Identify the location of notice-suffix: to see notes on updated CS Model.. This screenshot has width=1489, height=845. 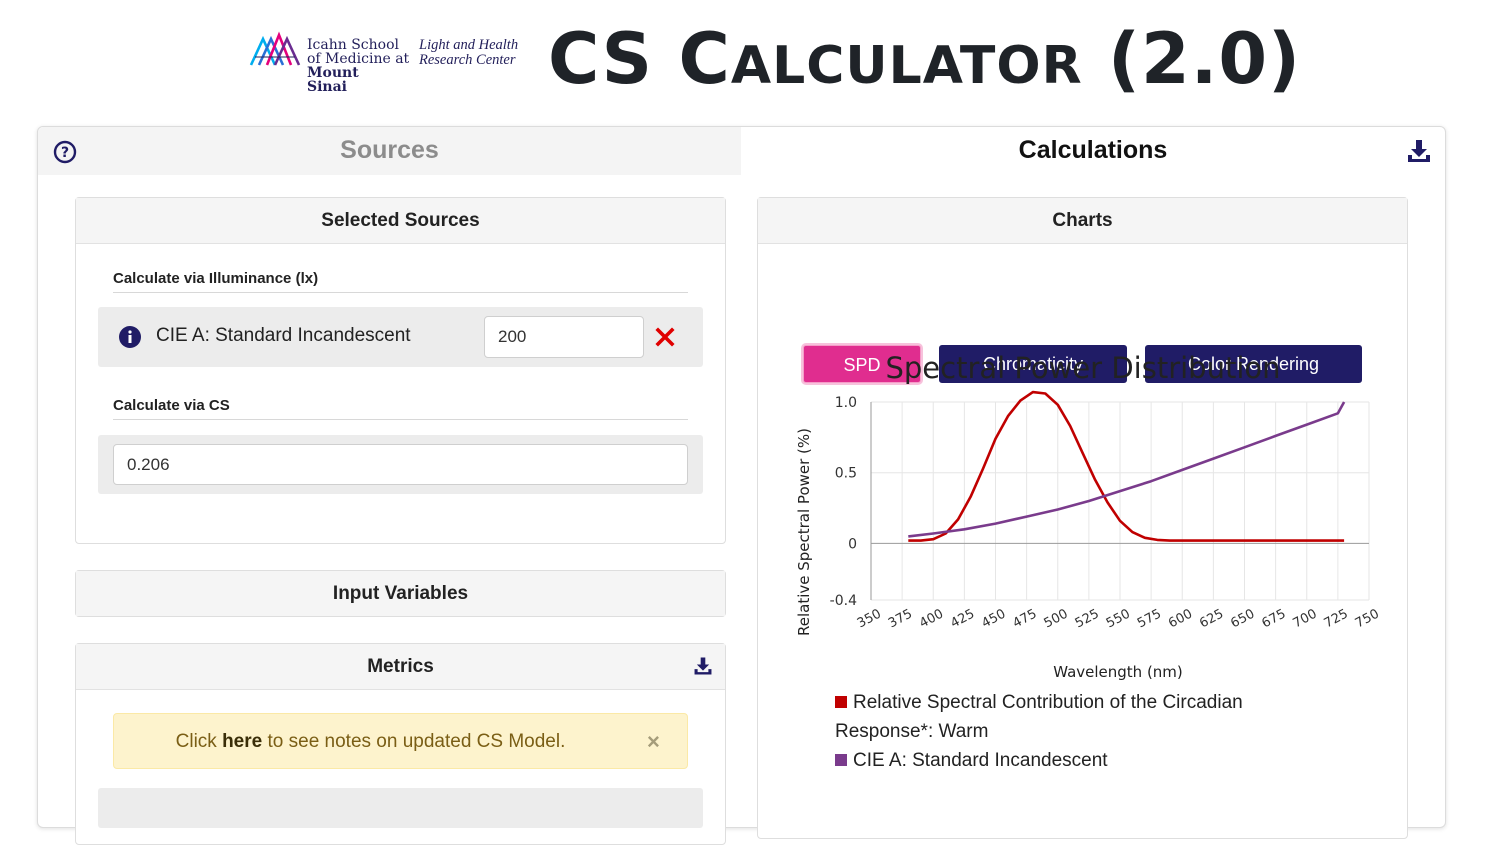
(414, 741).